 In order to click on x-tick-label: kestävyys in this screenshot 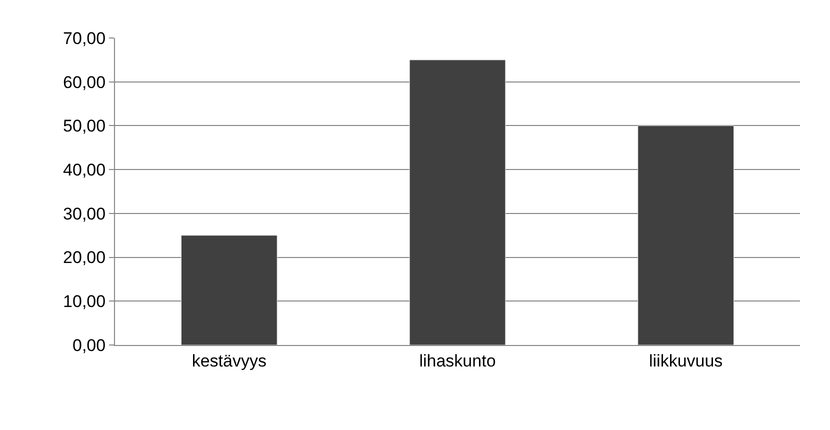, I will do `click(229, 360)`.